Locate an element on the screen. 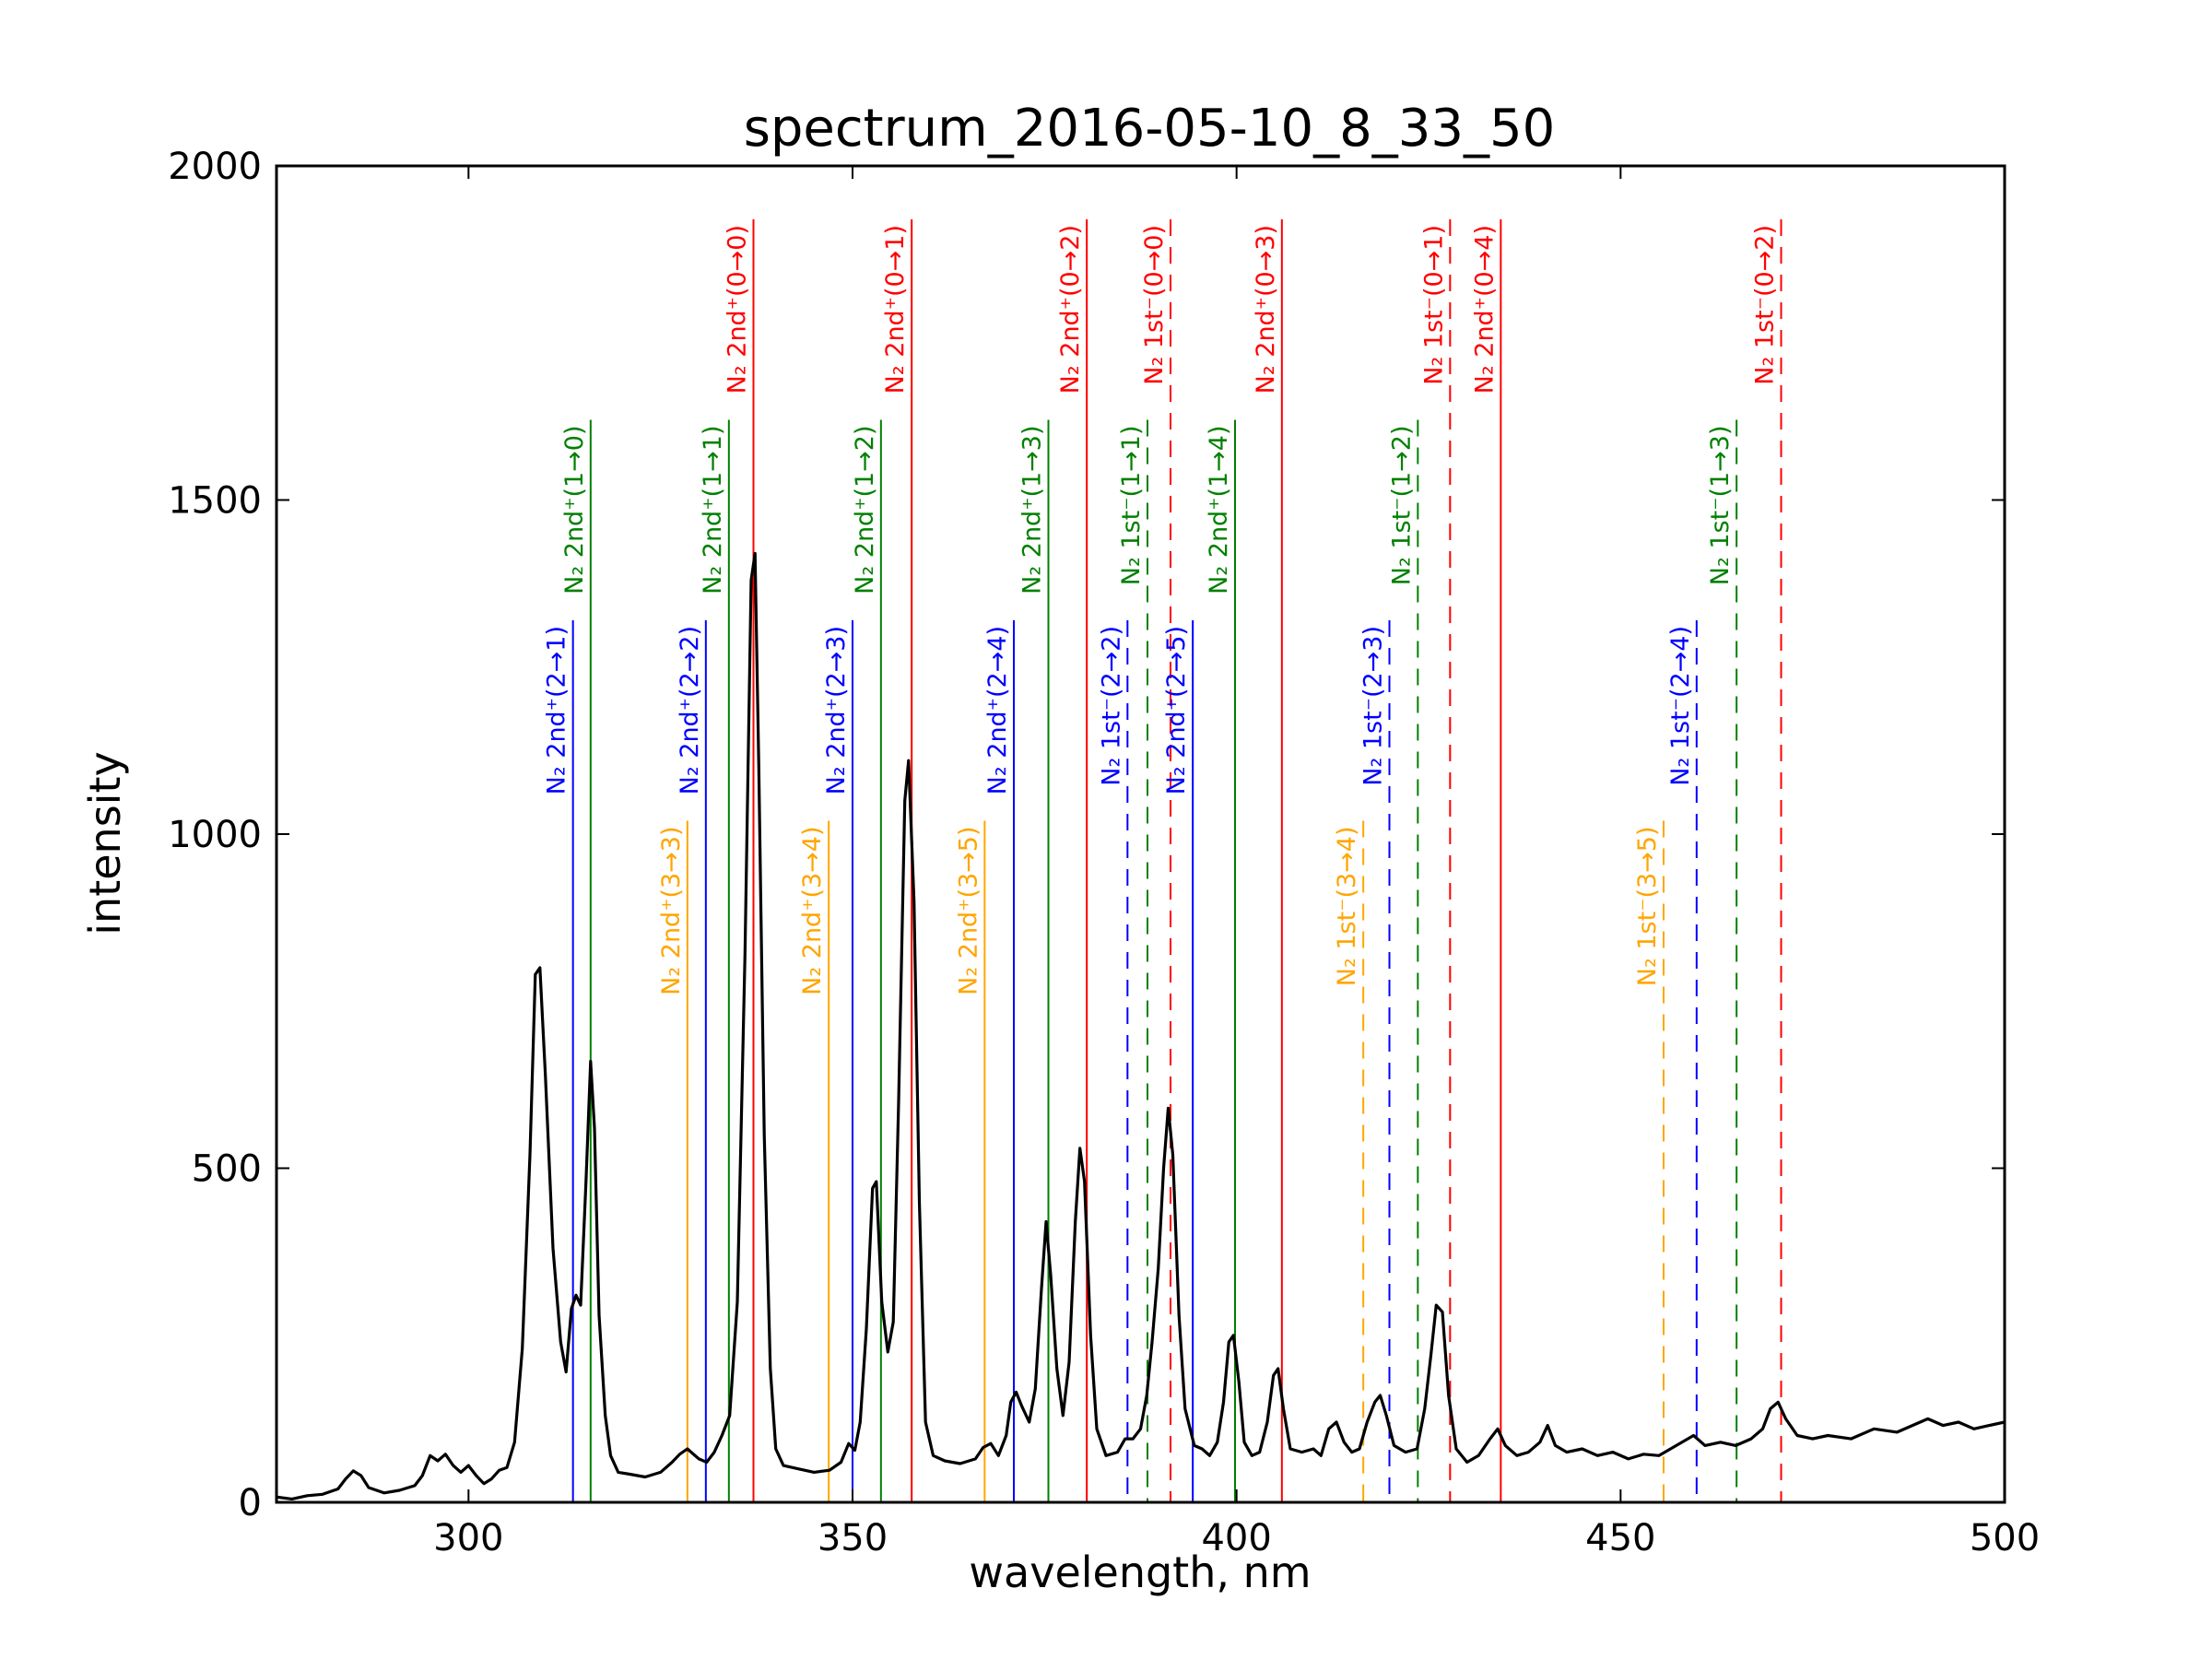 The height and width of the screenshot is (1659, 2212). transition-label: N₂ 1st⁻(2→2) is located at coordinates (1111, 706).